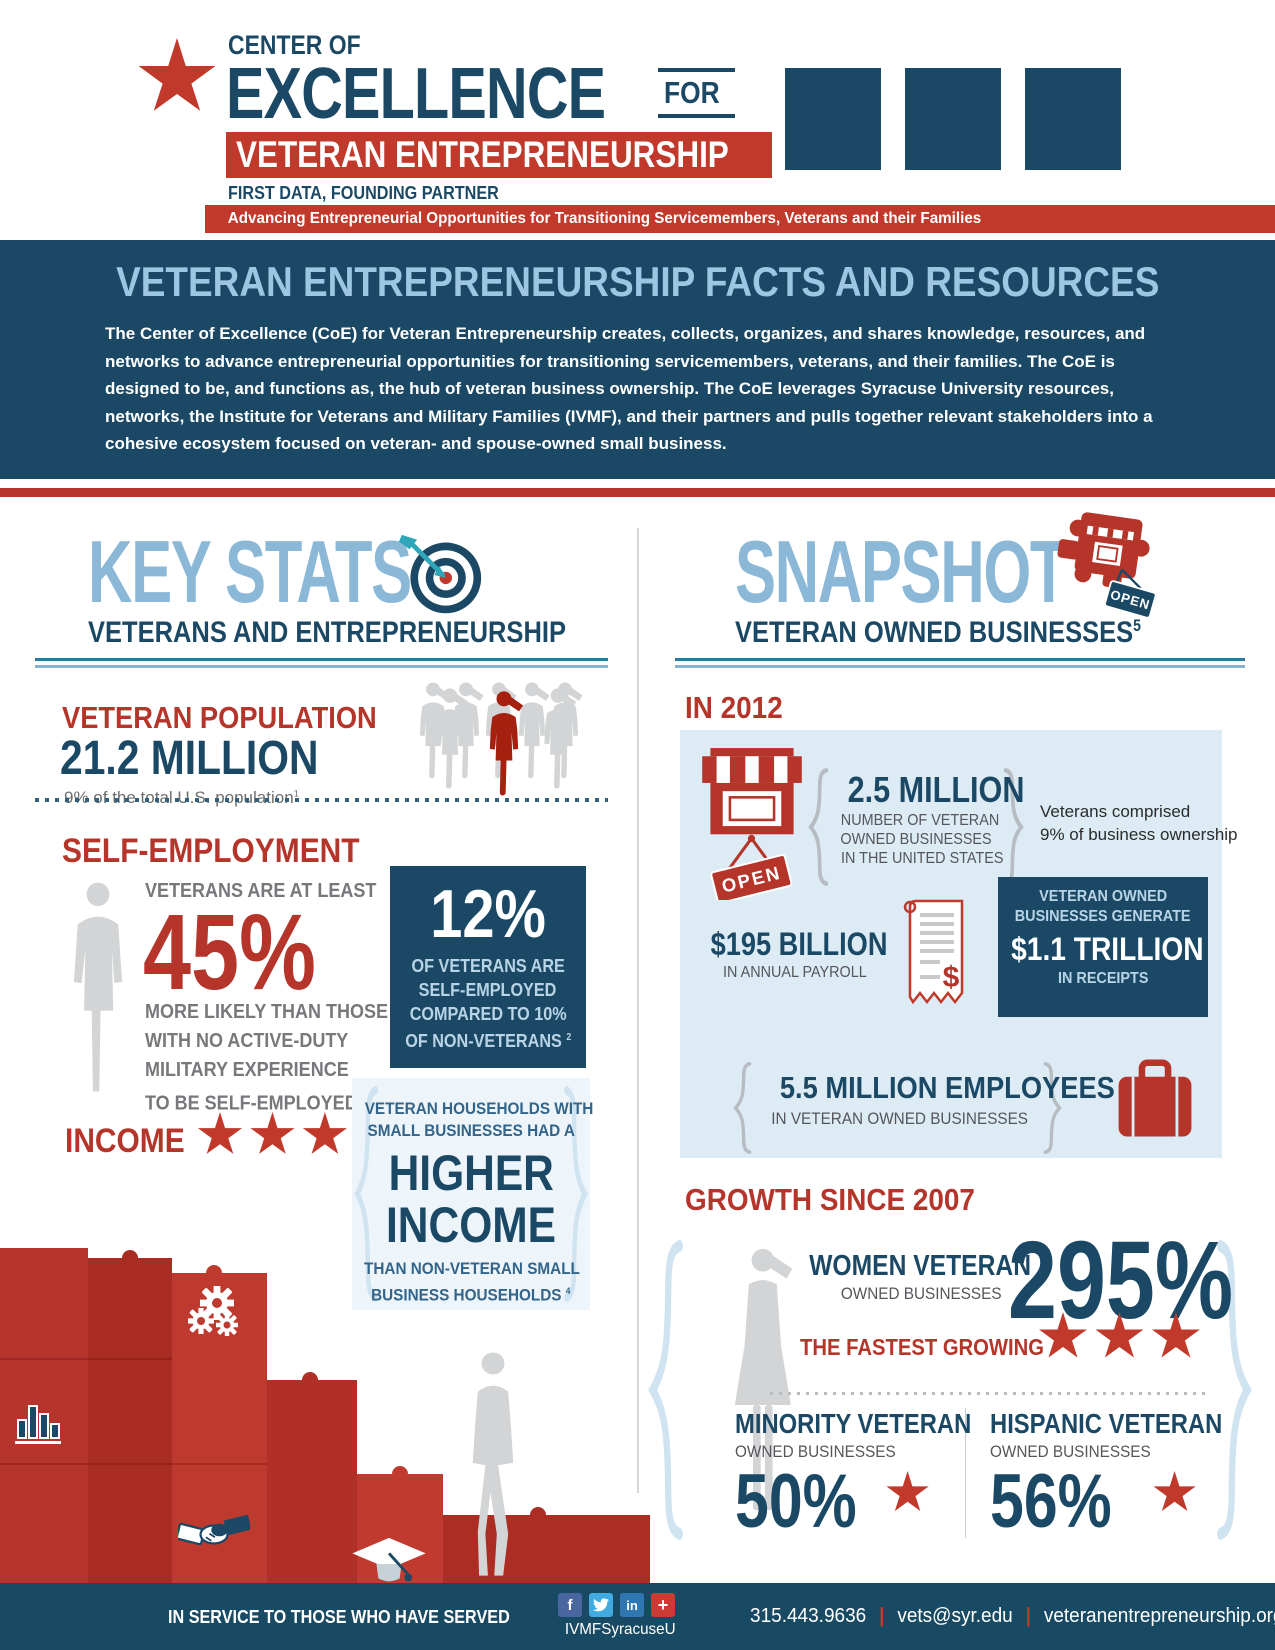  What do you see at coordinates (620, 1629) in the screenshot?
I see `footer-social-handle: IVMFSyracuseU` at bounding box center [620, 1629].